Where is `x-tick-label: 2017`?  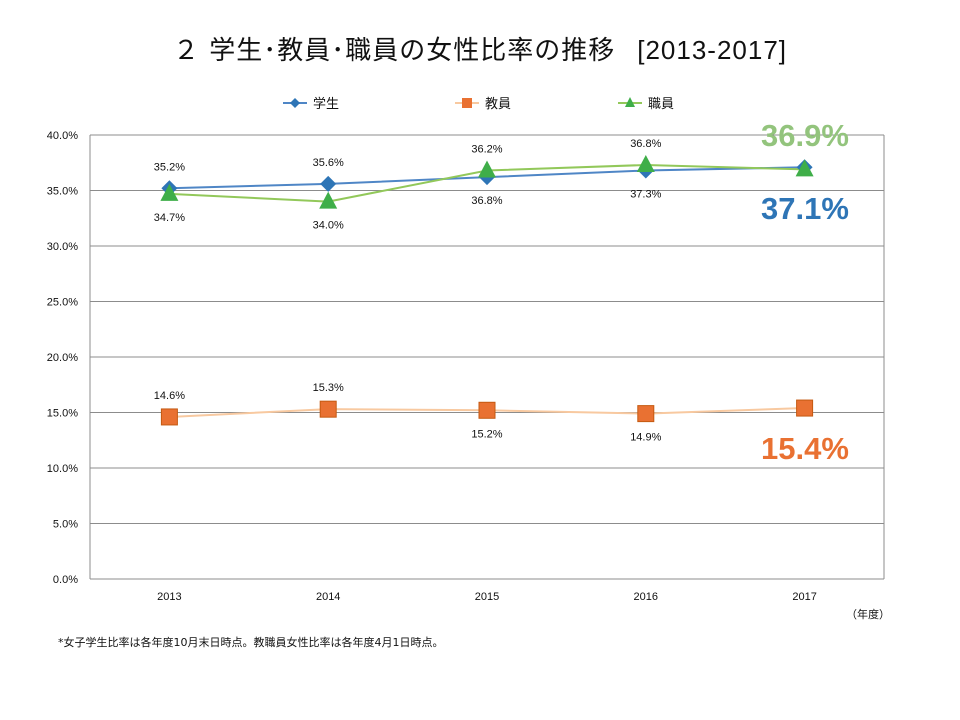 x-tick-label: 2017 is located at coordinates (804, 597).